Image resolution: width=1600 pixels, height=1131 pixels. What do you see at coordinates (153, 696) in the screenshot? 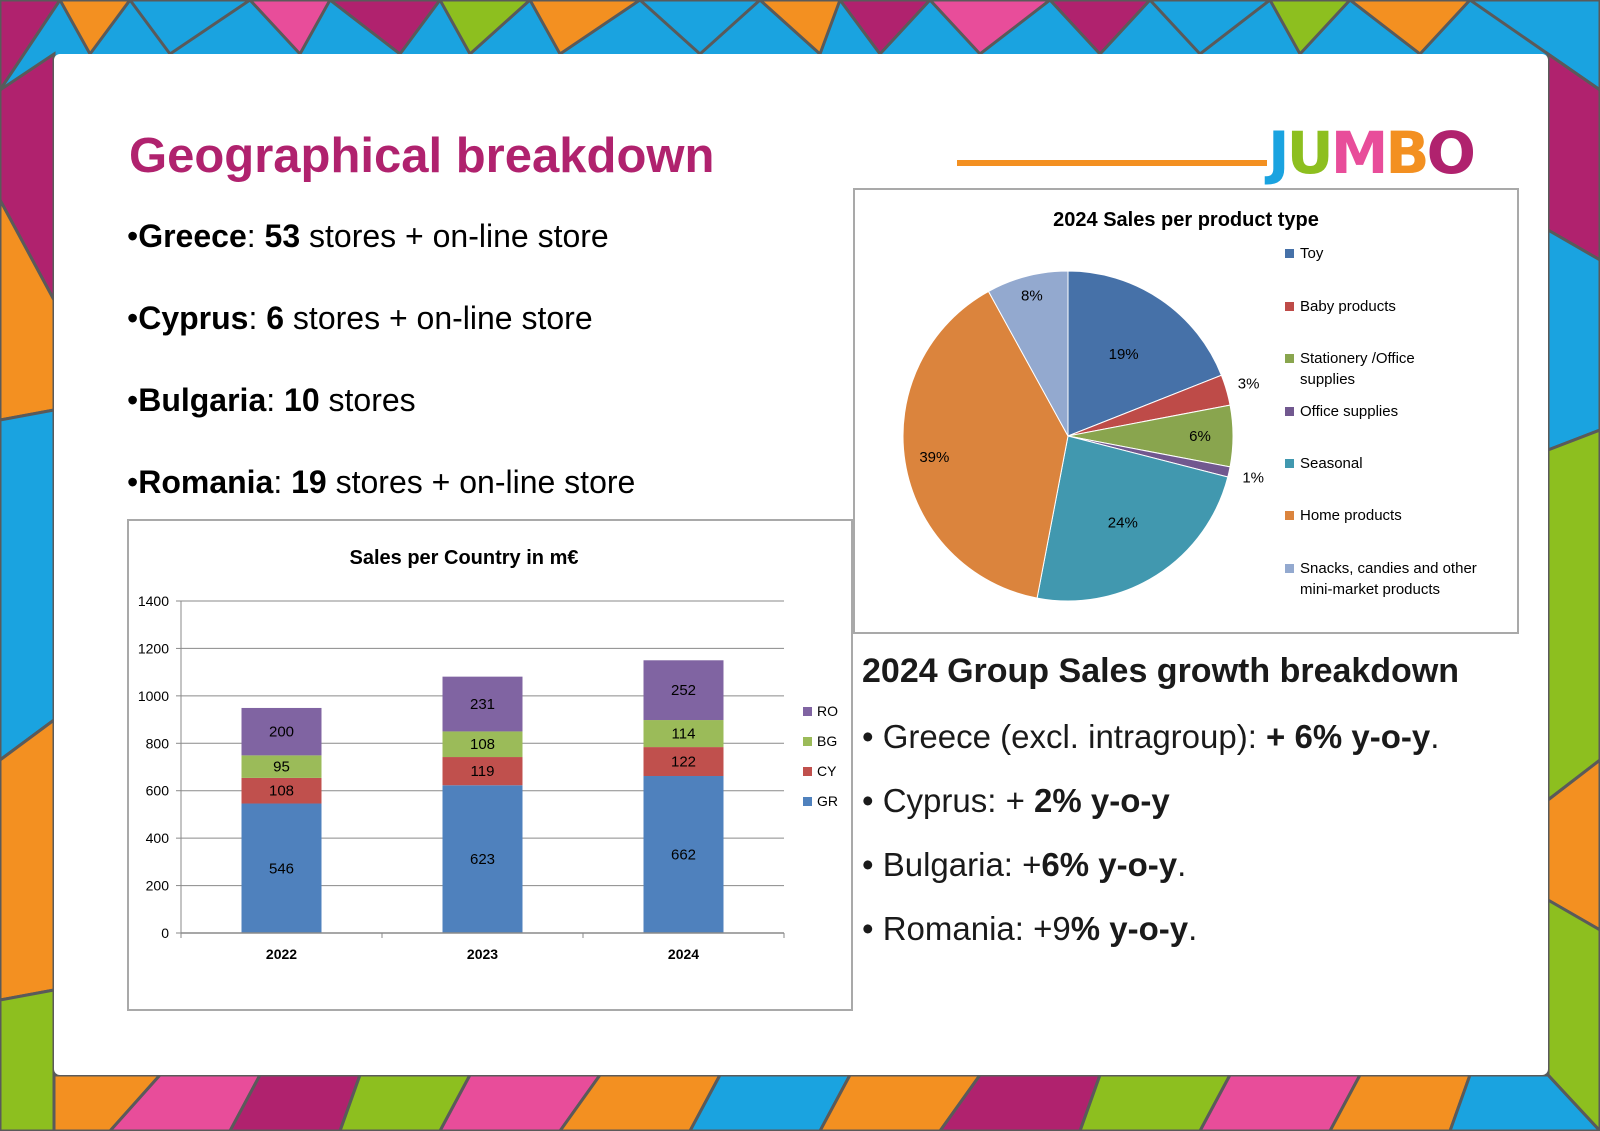
I see `y-tick-label: 1000` at bounding box center [153, 696].